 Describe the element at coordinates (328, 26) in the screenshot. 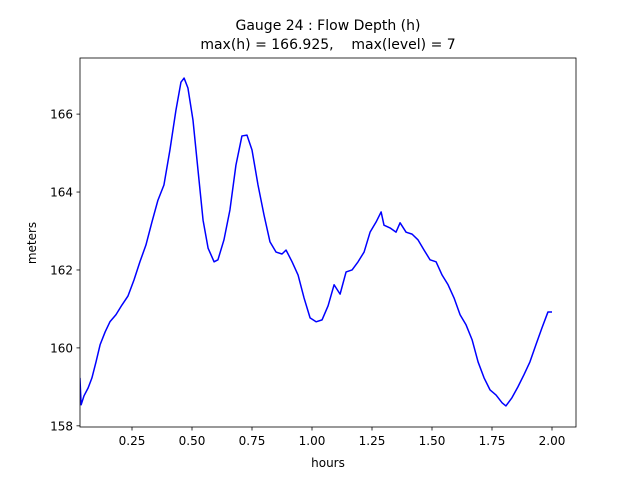

I see `chart-title: Gauge 24 : Flow Depth (h)` at that location.